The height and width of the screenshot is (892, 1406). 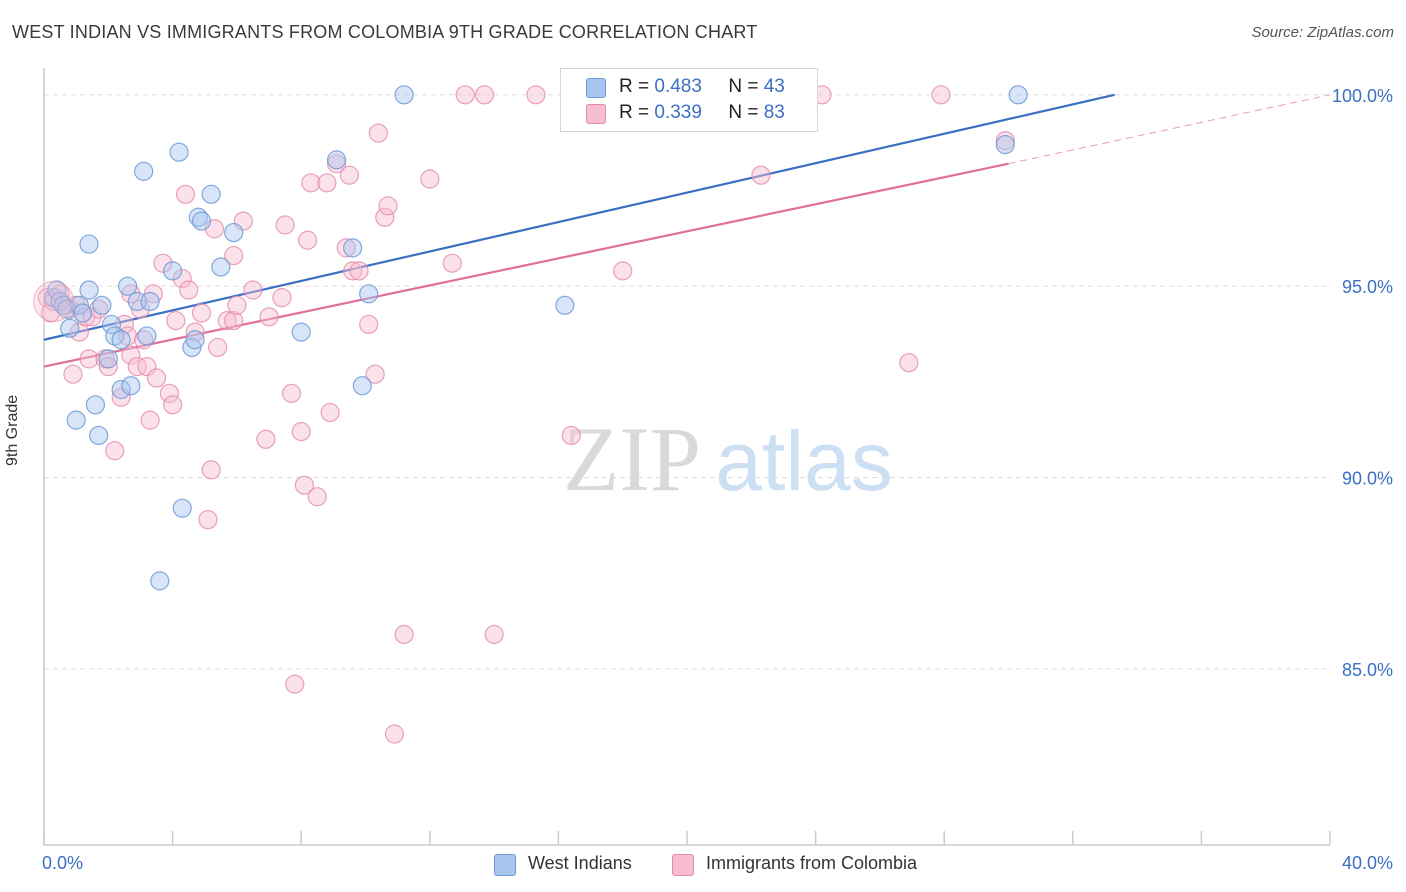 What do you see at coordinates (54, 301) in the screenshot?
I see `point-cluster-origin` at bounding box center [54, 301].